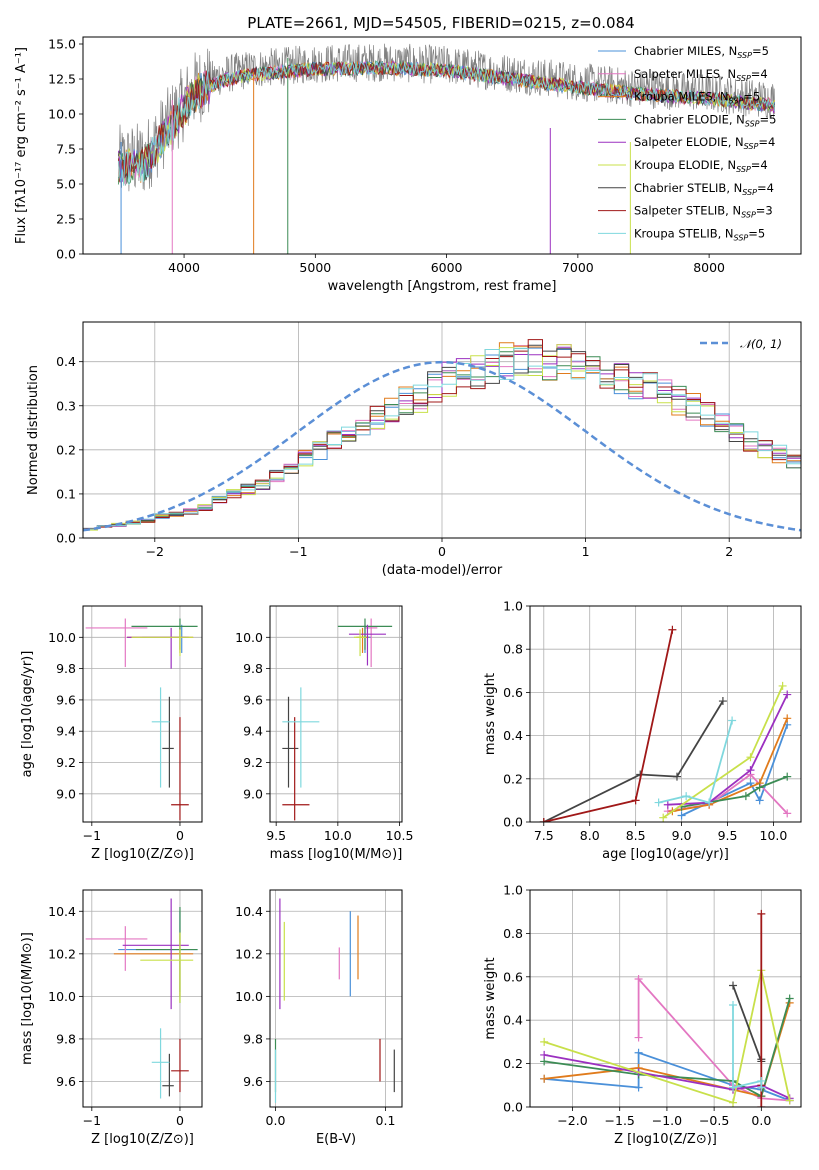  Describe the element at coordinates (620, 1120) in the screenshot. I see `x-tick-label-1: −1.5` at that location.